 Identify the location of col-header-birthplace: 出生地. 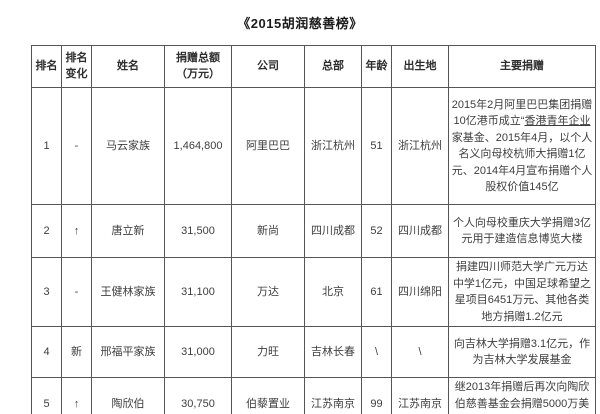
(420, 66).